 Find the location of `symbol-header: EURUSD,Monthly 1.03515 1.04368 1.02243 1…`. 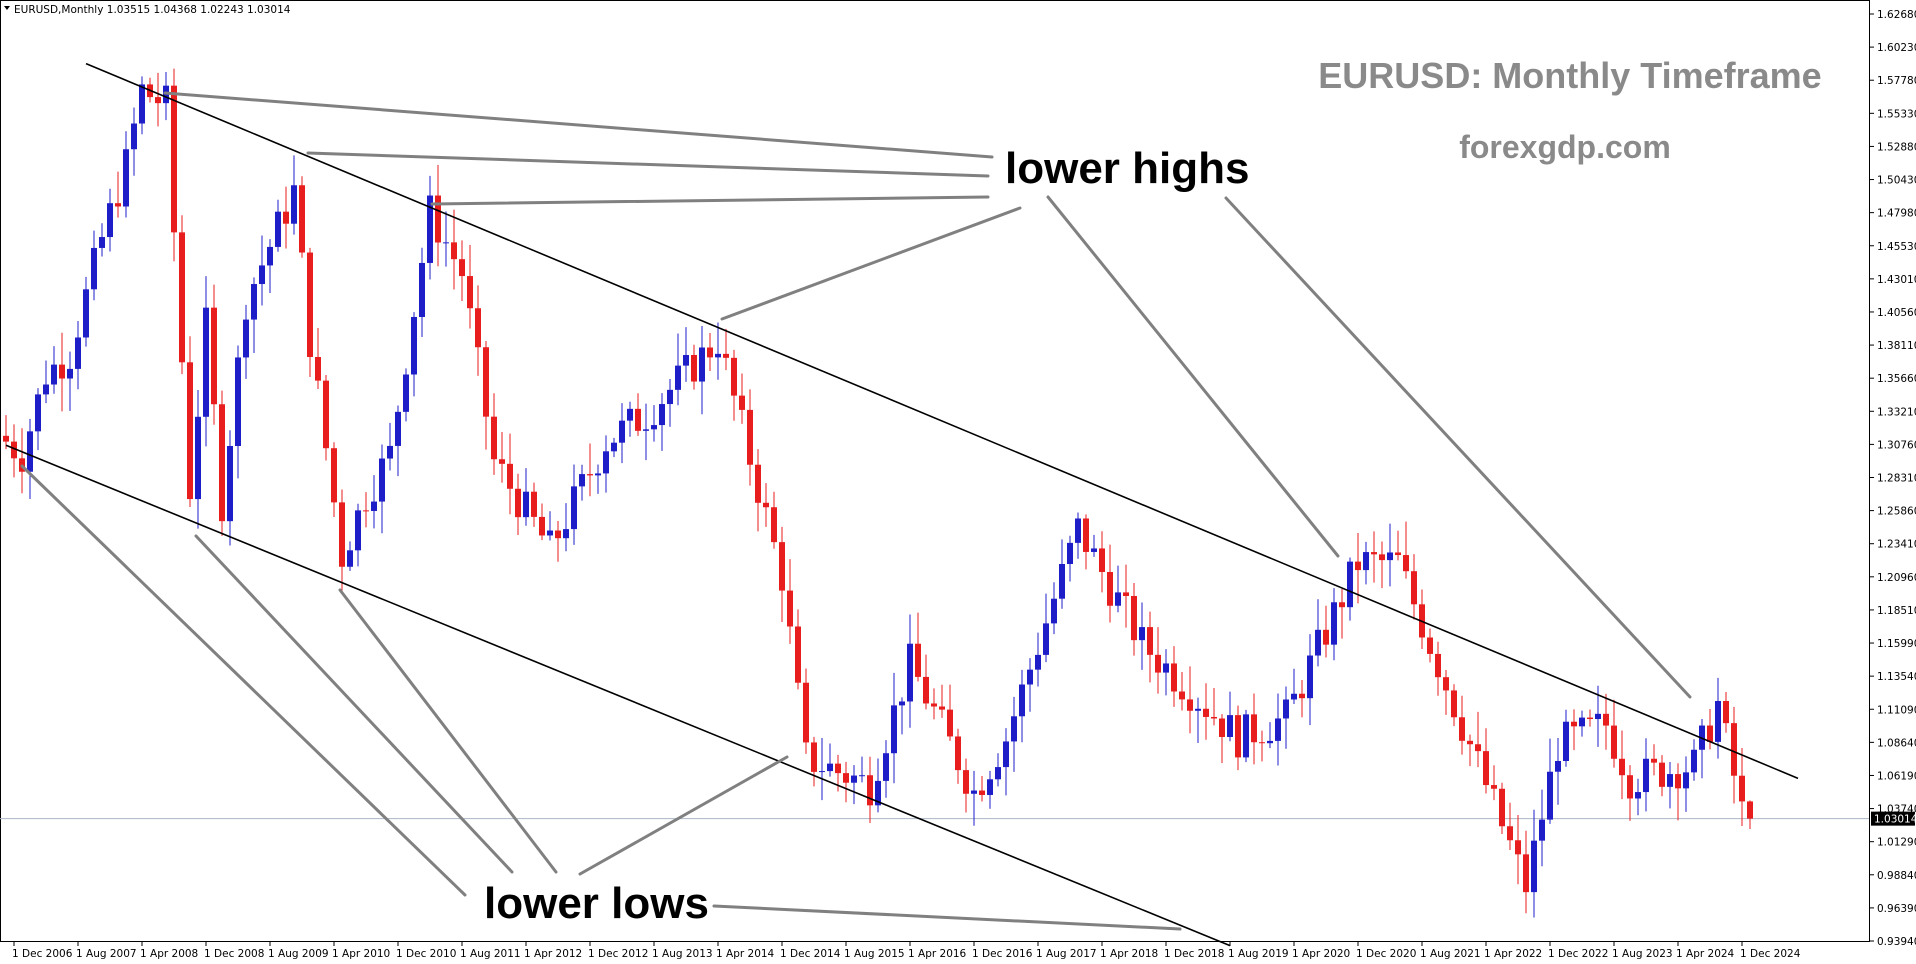

symbol-header: EURUSD,Monthly 1.03515 1.04368 1.02243 1… is located at coordinates (152, 10).